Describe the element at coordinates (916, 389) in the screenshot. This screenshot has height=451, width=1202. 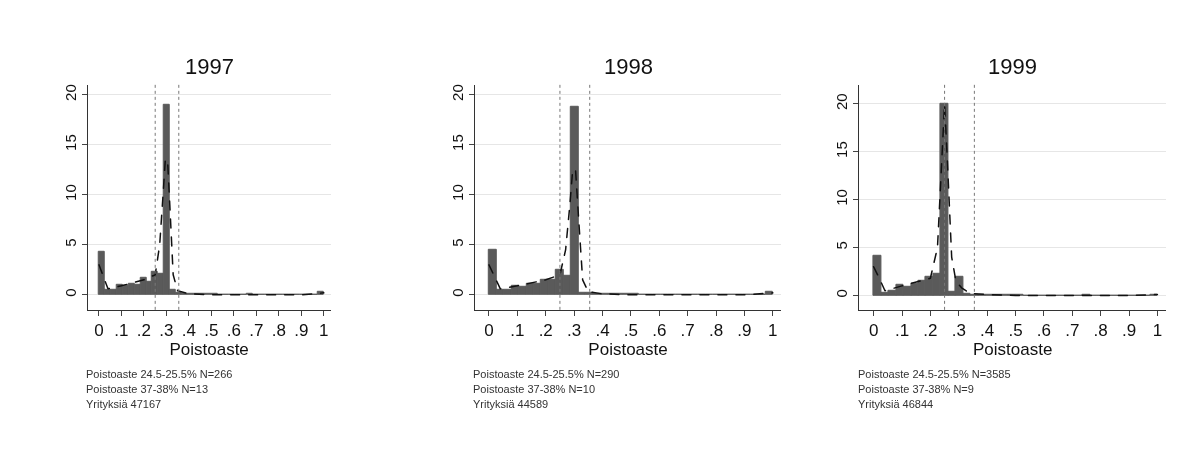
I see `text: Poistoaste 37-38% N=9` at that location.